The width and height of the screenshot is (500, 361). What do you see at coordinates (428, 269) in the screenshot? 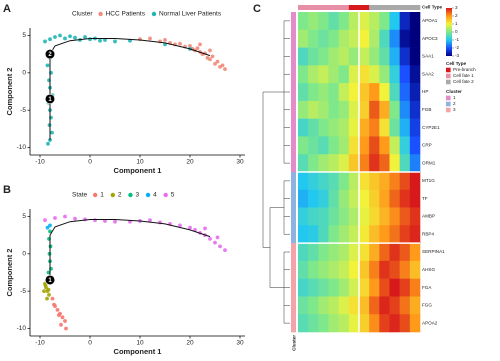
I see `gene-label: AHSG` at bounding box center [428, 269].